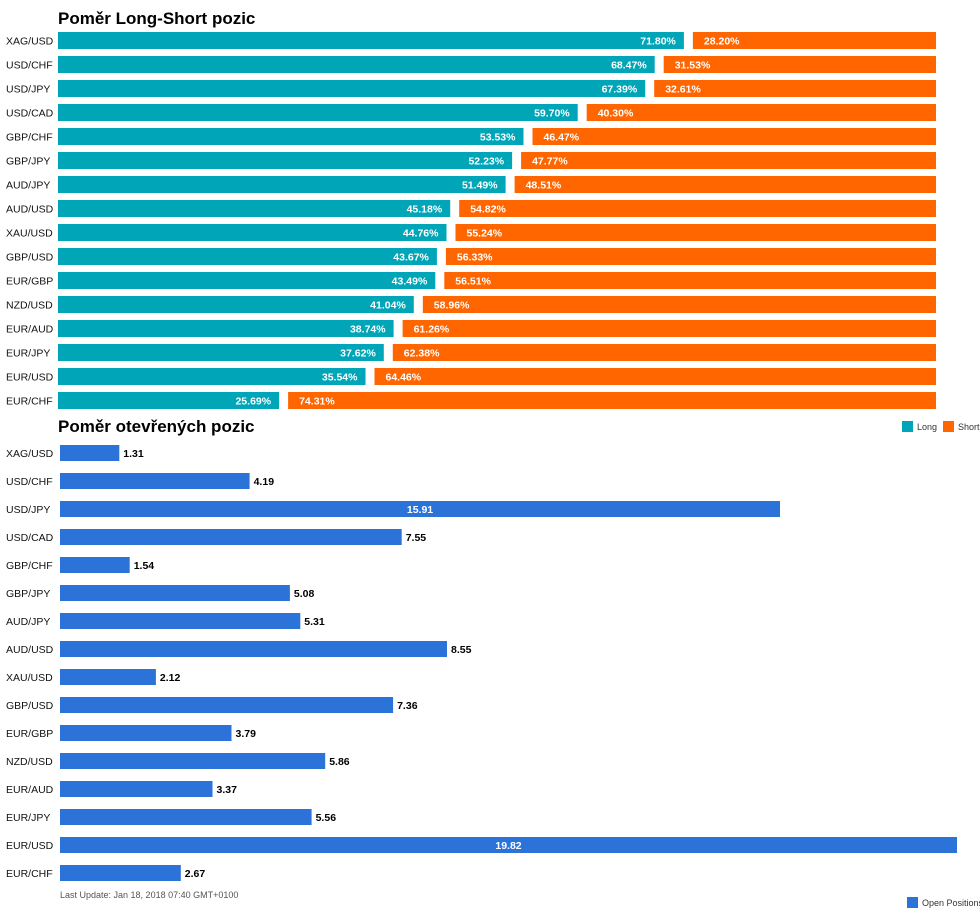 This screenshot has width=980, height=912. What do you see at coordinates (339, 762) in the screenshot?
I see `open-positions-value-label: 5.86` at bounding box center [339, 762].